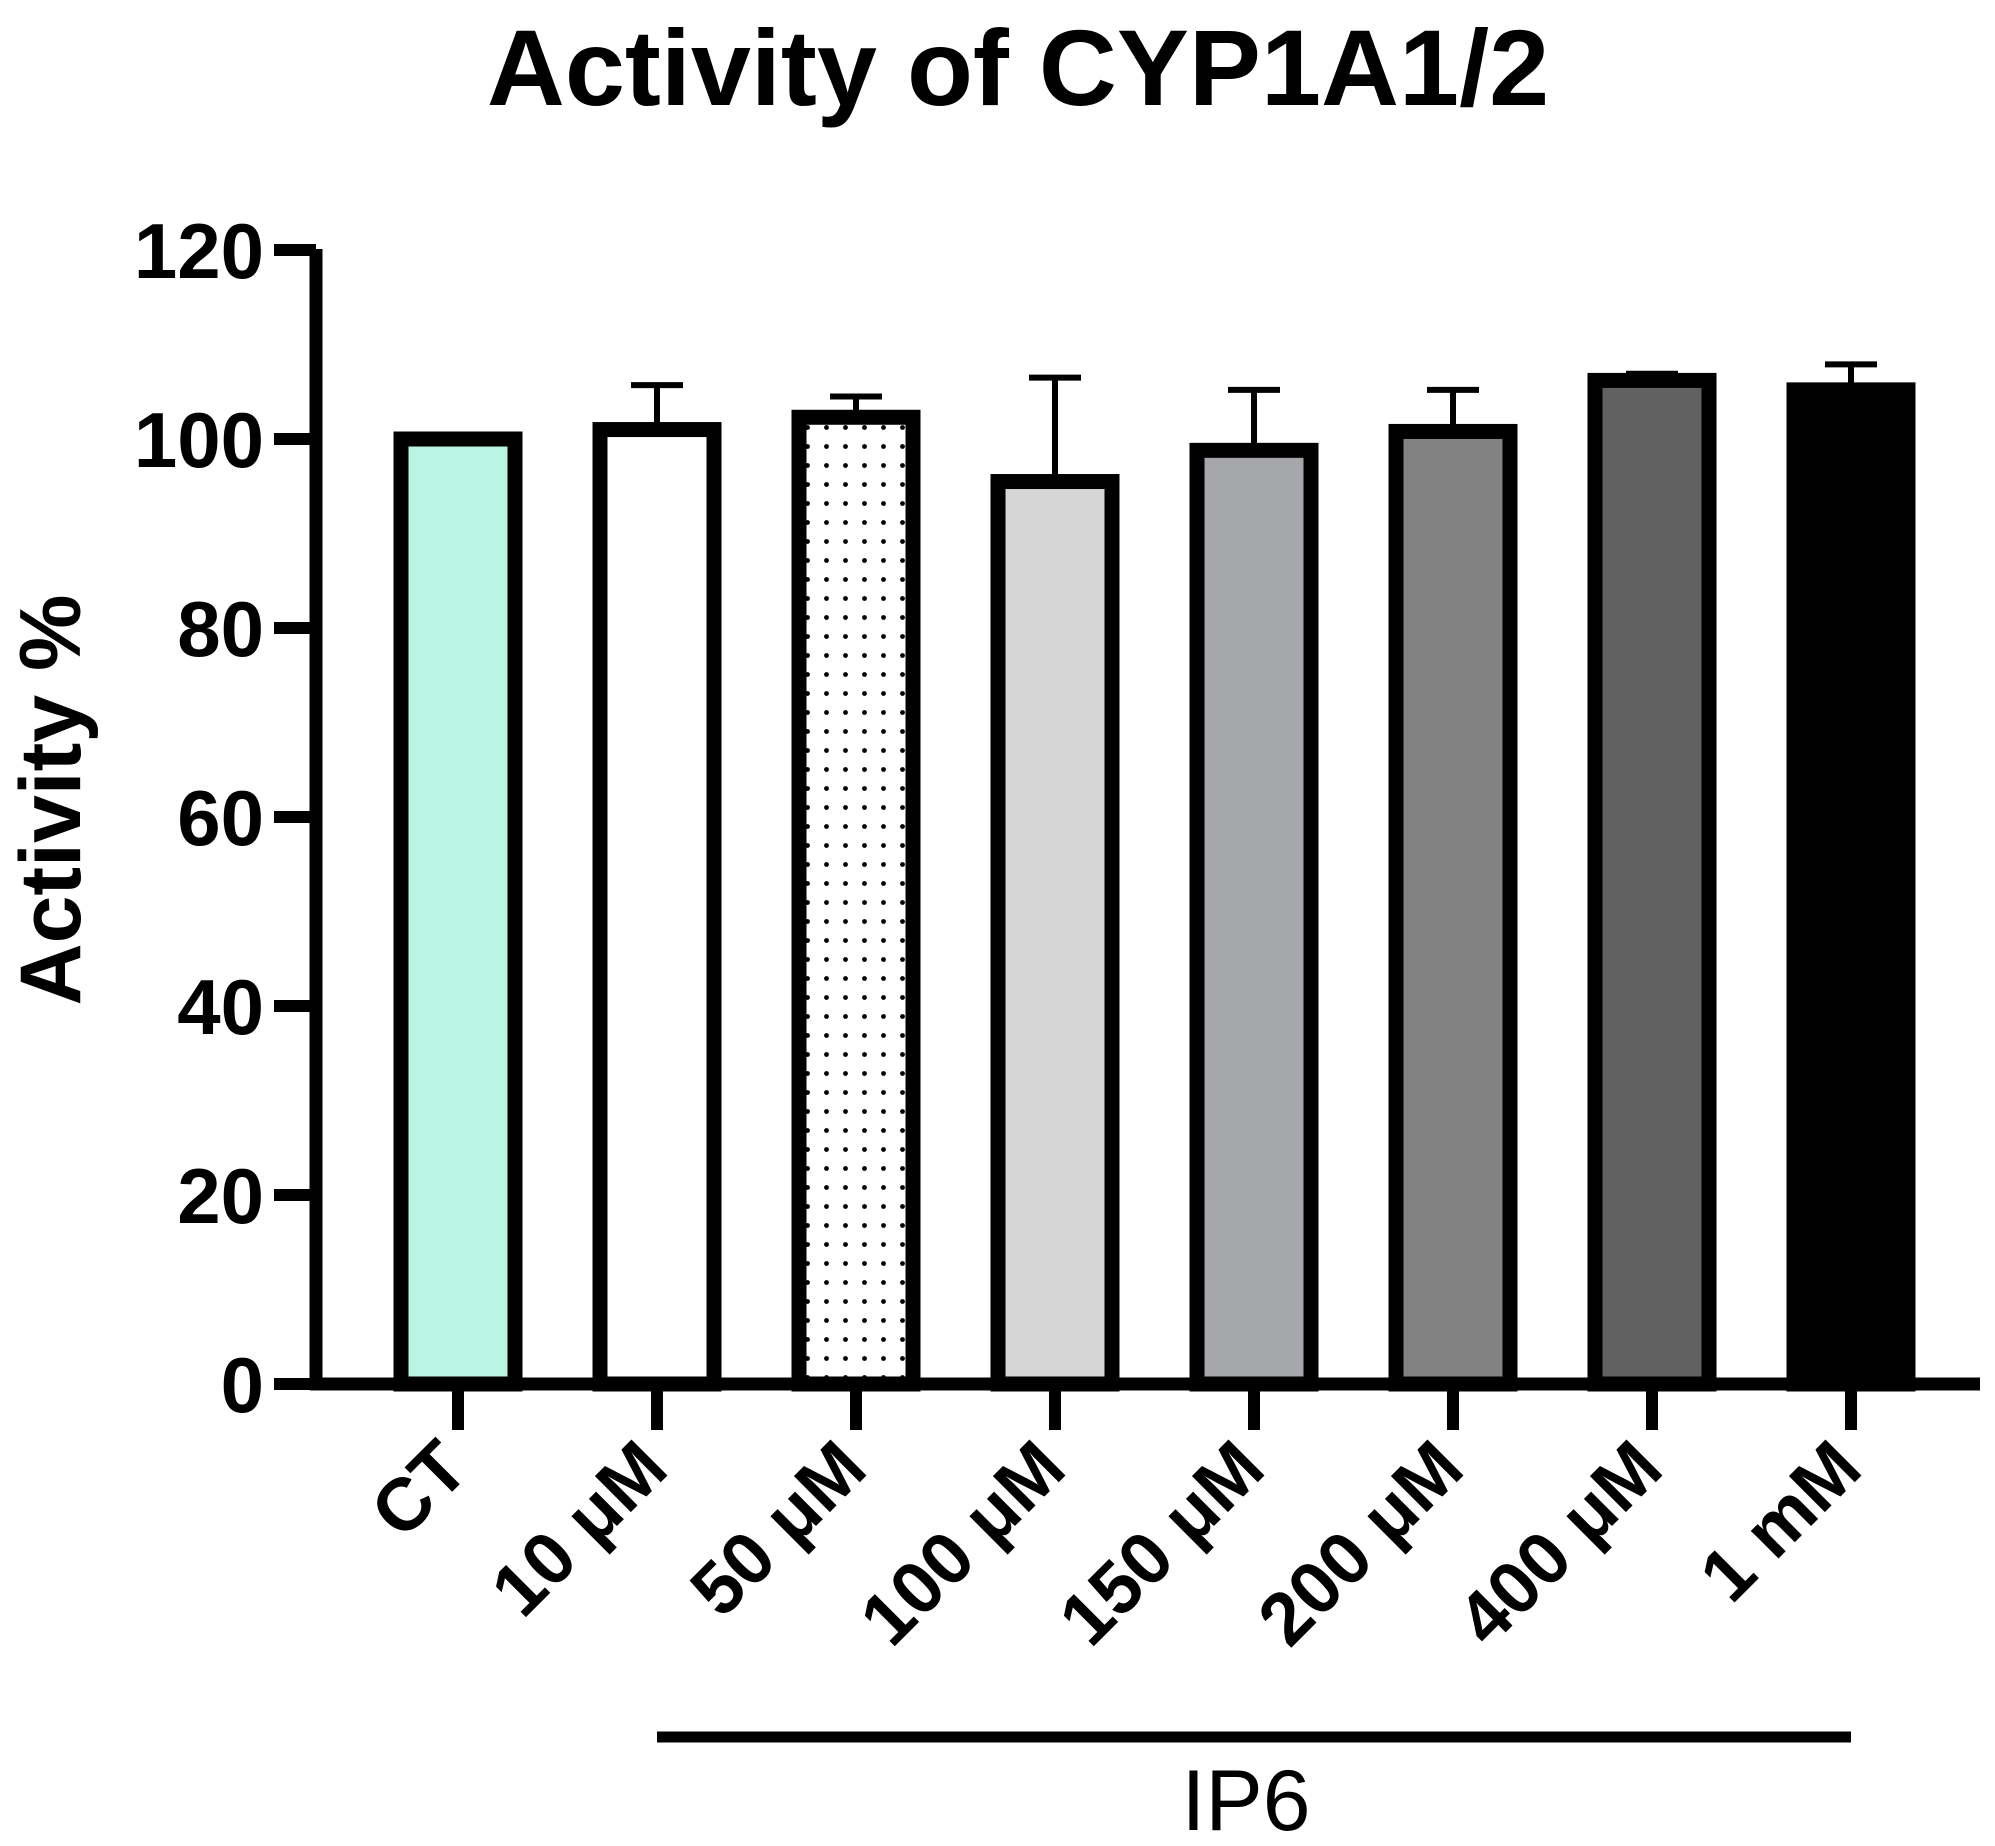  Describe the element at coordinates (1559, 1543) in the screenshot. I see `x-tick-label: 400 μM` at that location.